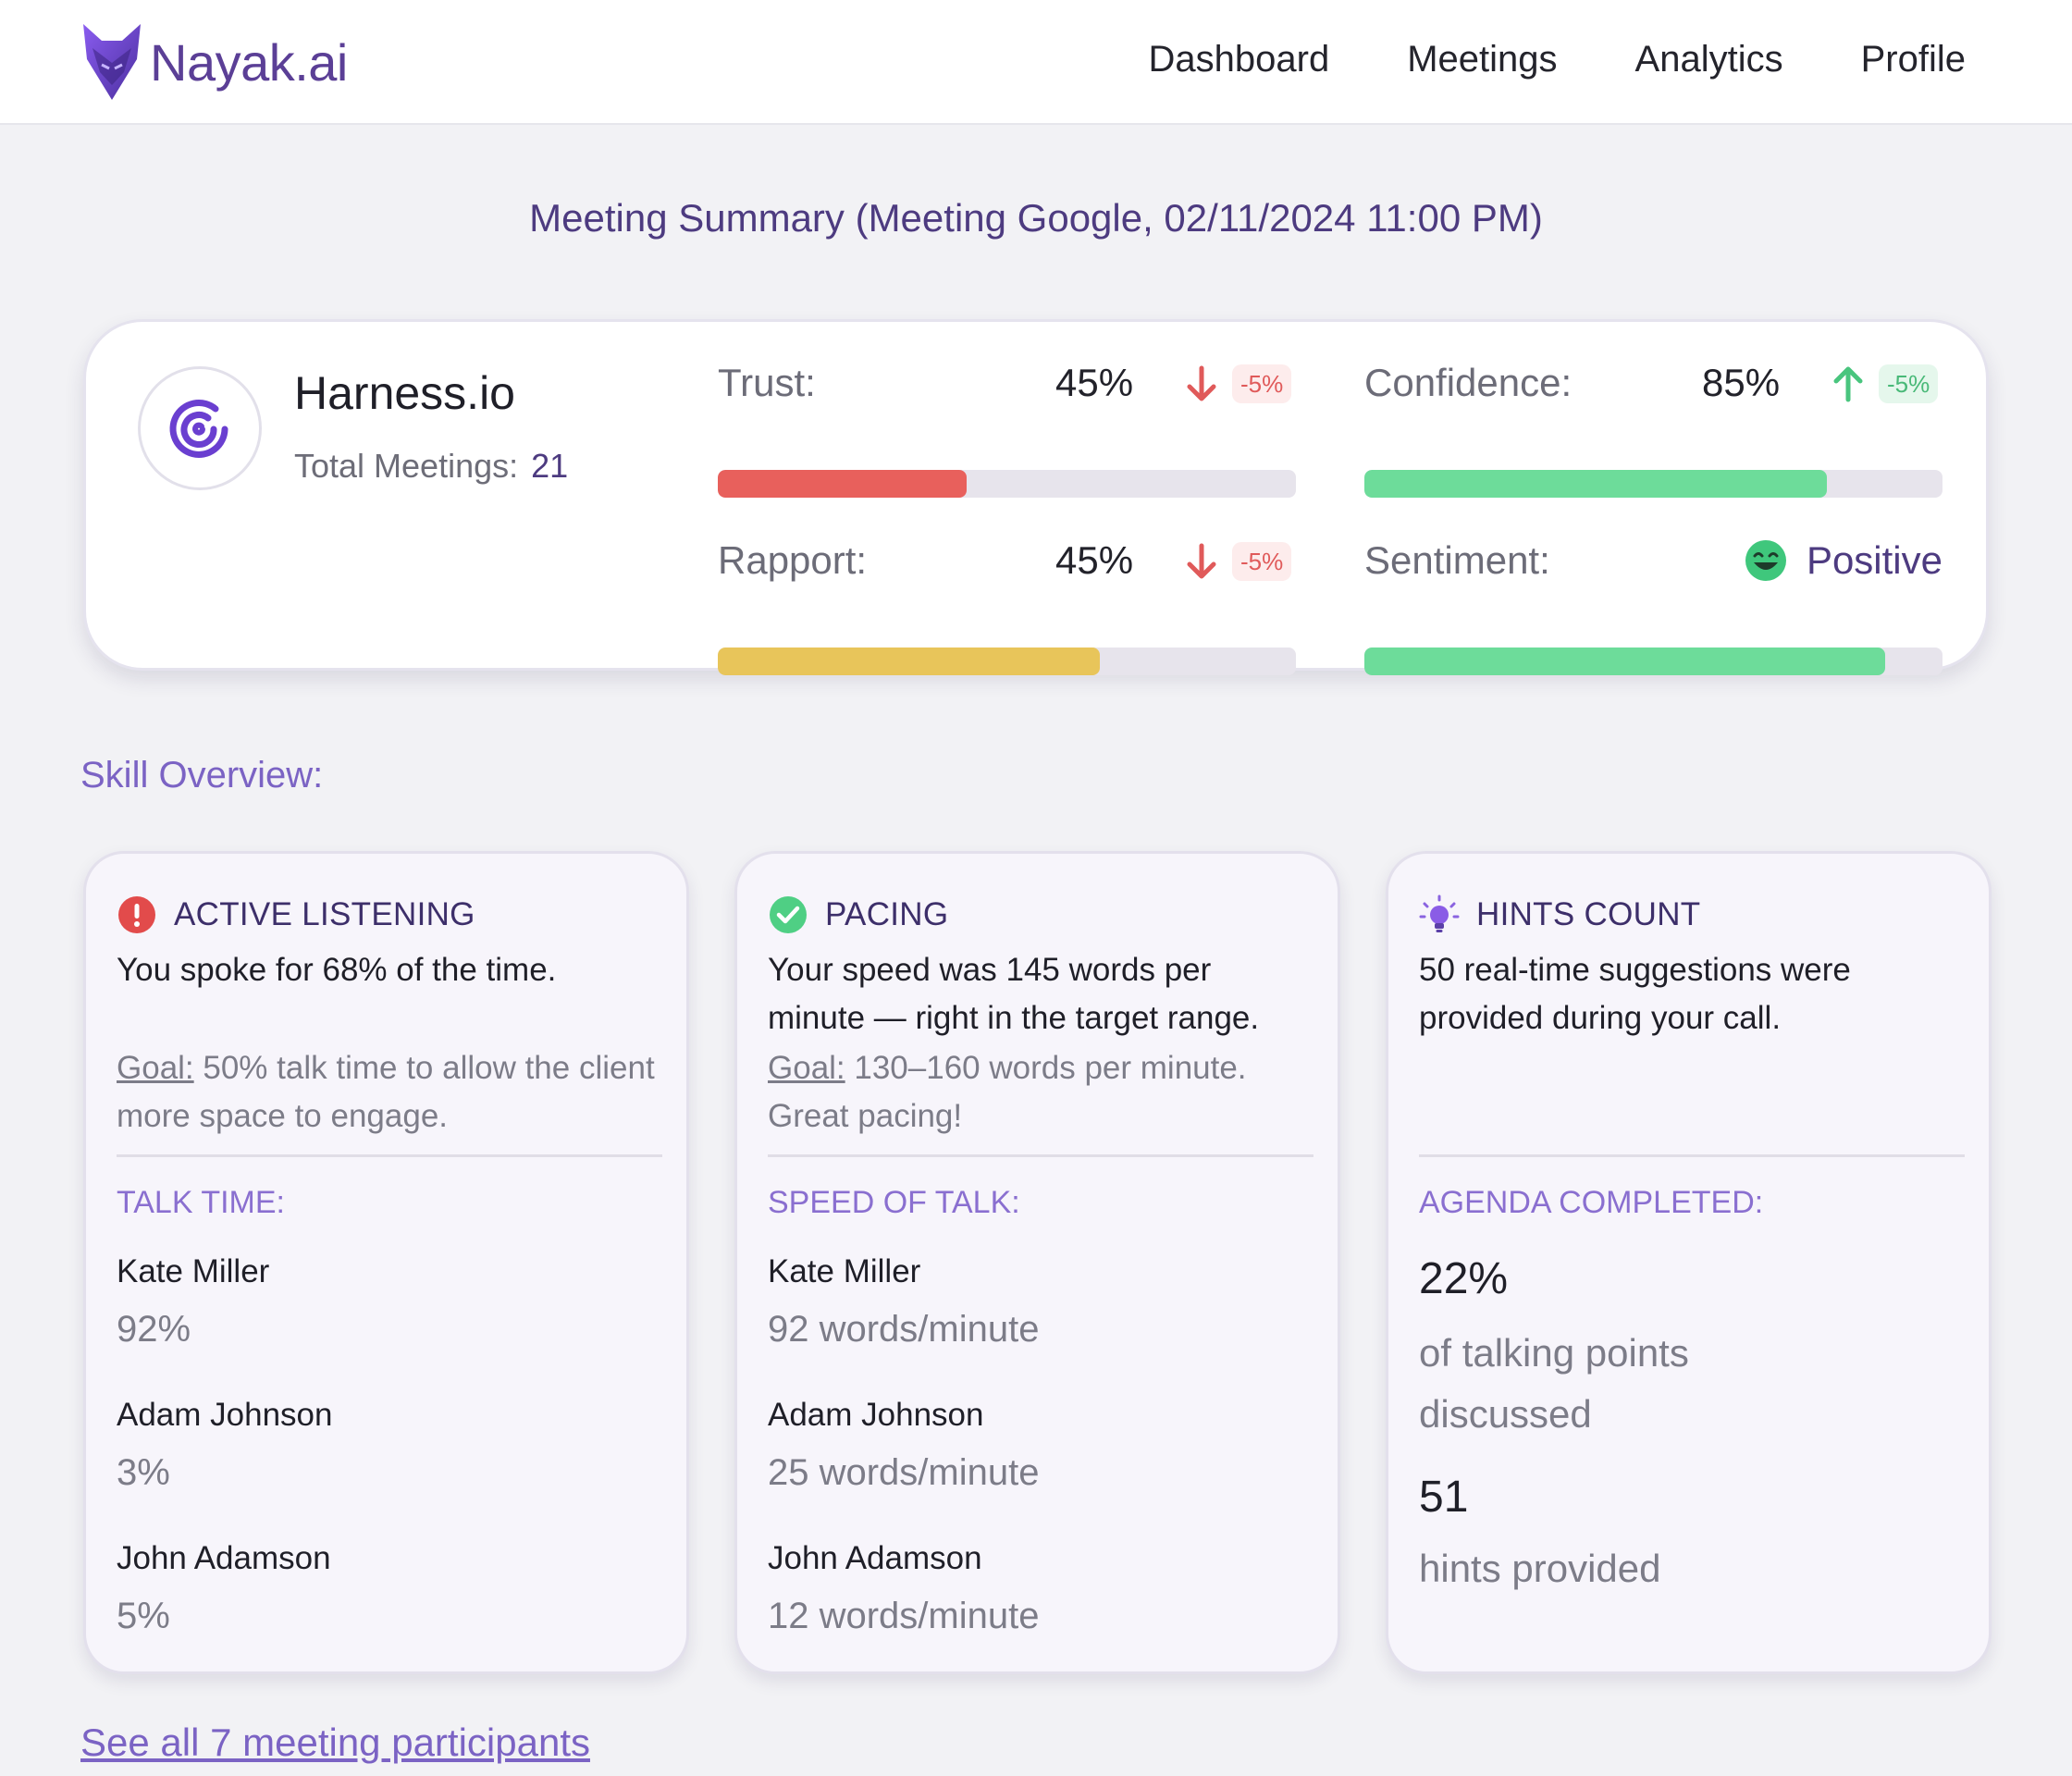  I want to click on brand-logo: Nayak.ai, so click(214, 62).